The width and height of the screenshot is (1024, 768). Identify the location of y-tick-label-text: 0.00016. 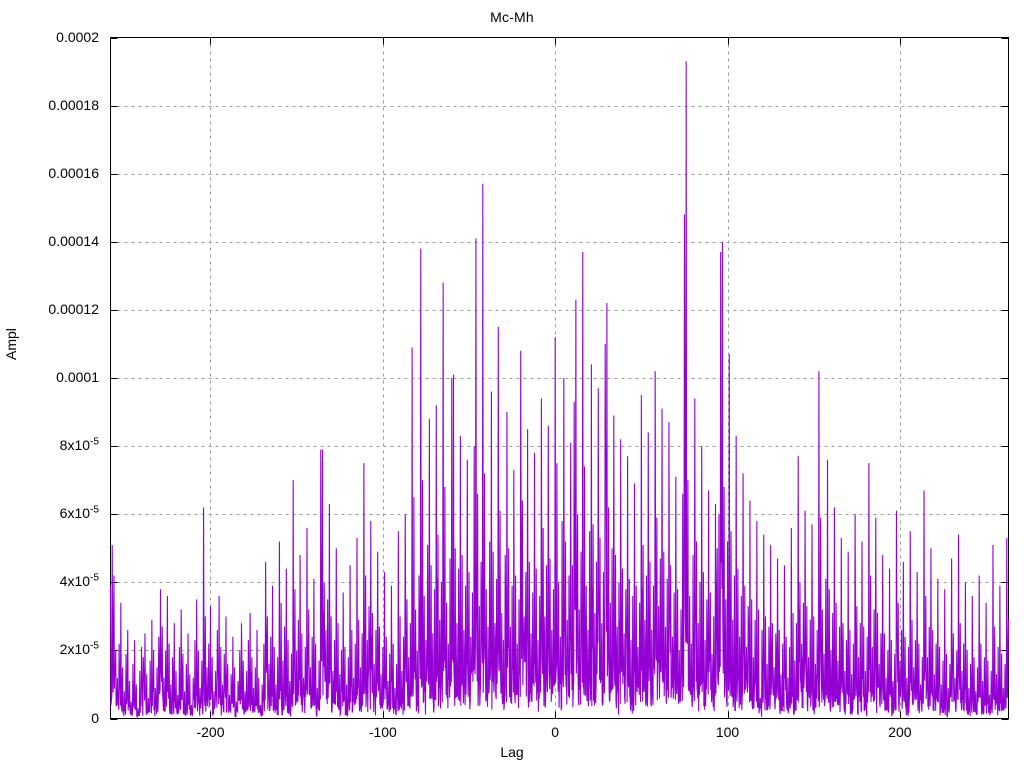
(73, 172).